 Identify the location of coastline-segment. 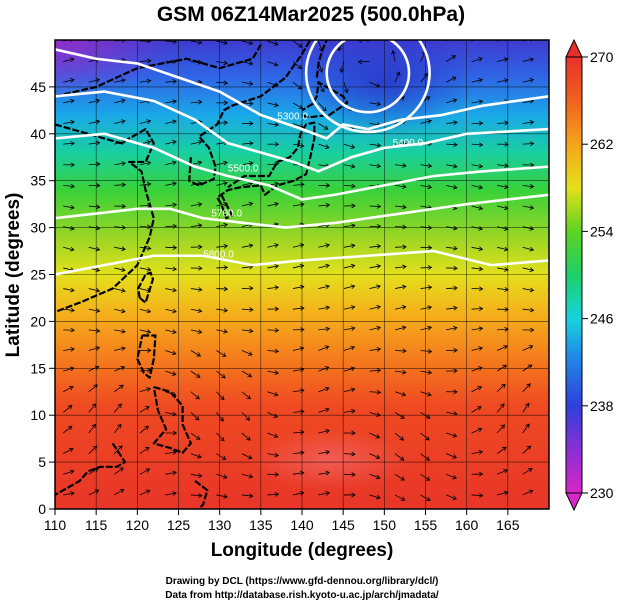
(201, 494).